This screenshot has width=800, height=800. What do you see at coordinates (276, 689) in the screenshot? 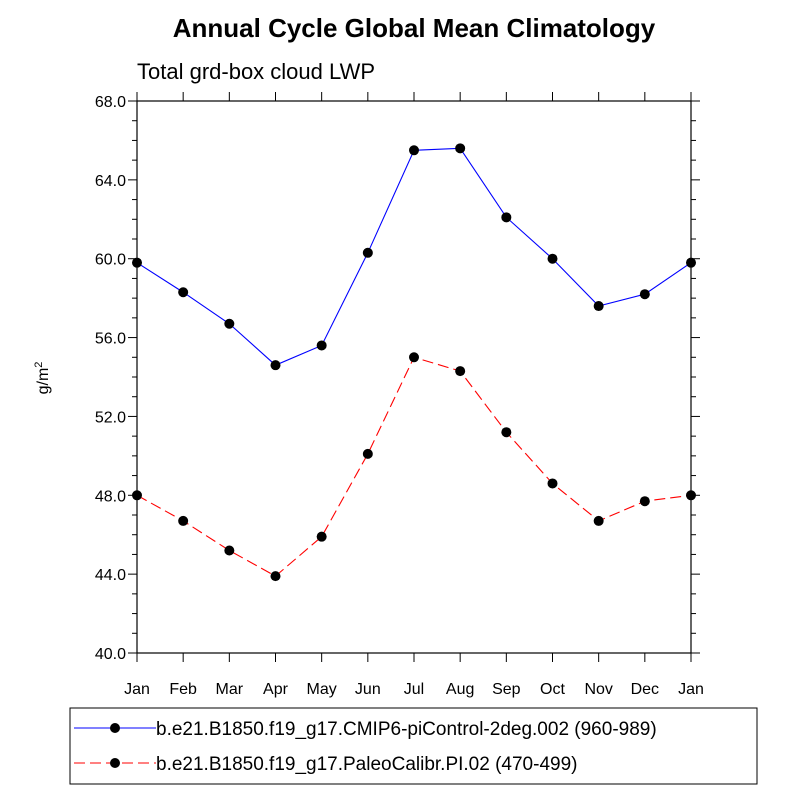
I see `x-tick-label: Apr` at bounding box center [276, 689].